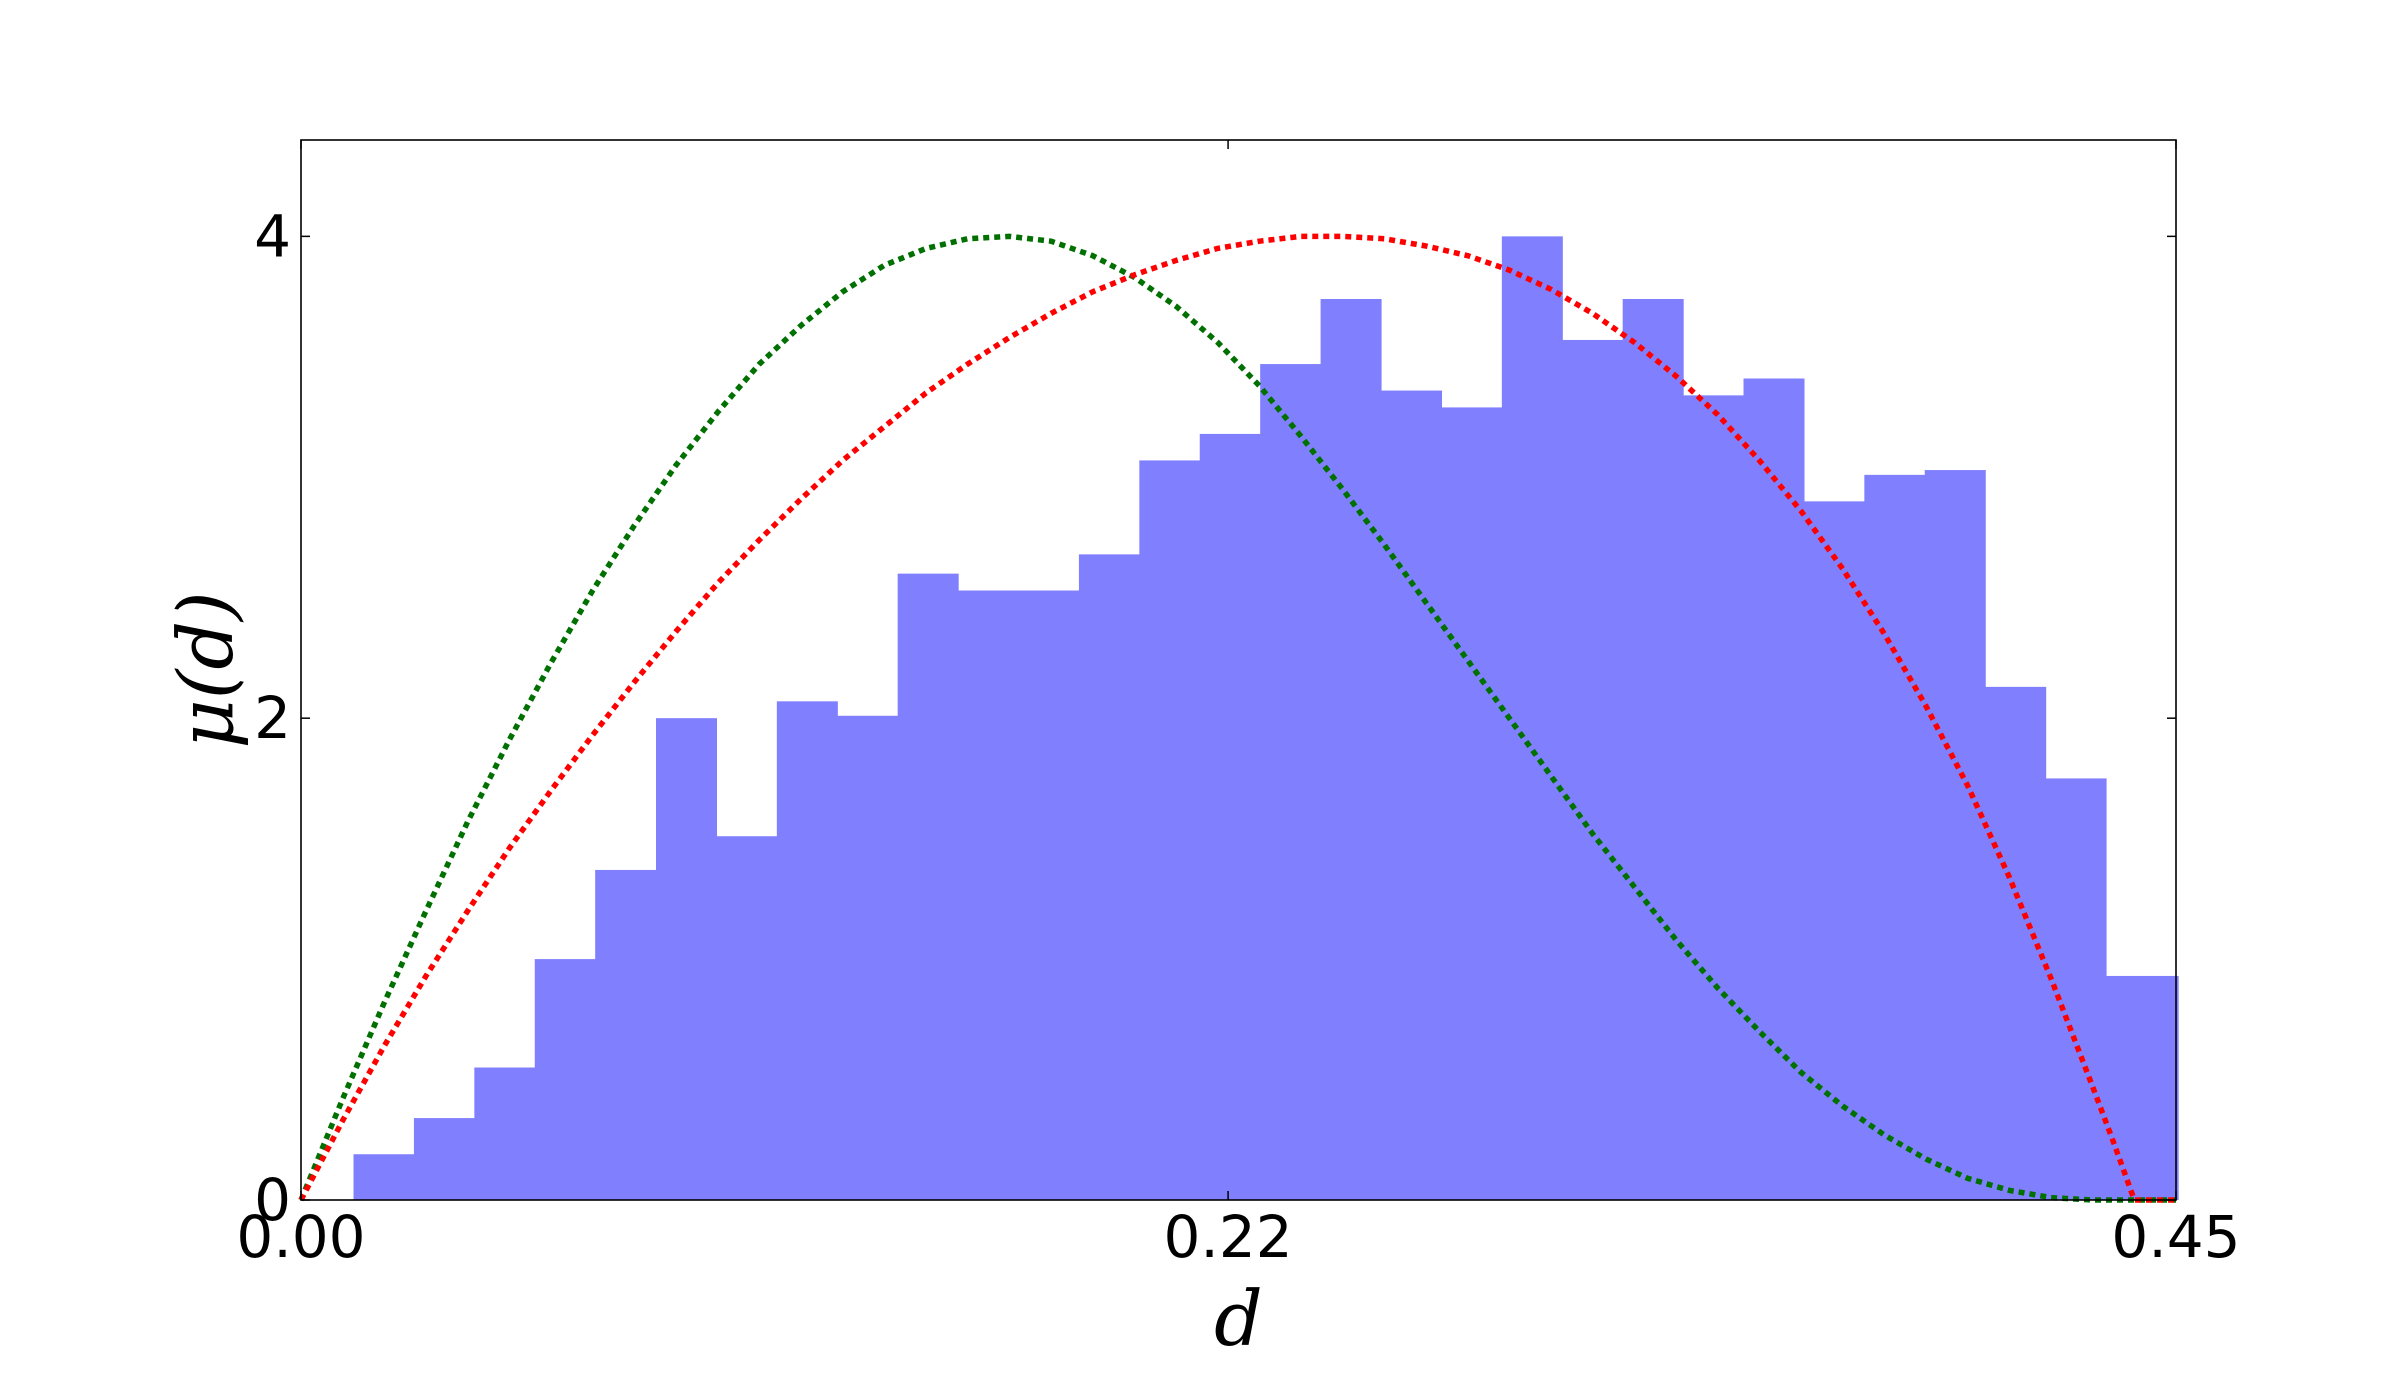  Describe the element at coordinates (272, 1200) in the screenshot. I see `y-tick-label: 0` at that location.